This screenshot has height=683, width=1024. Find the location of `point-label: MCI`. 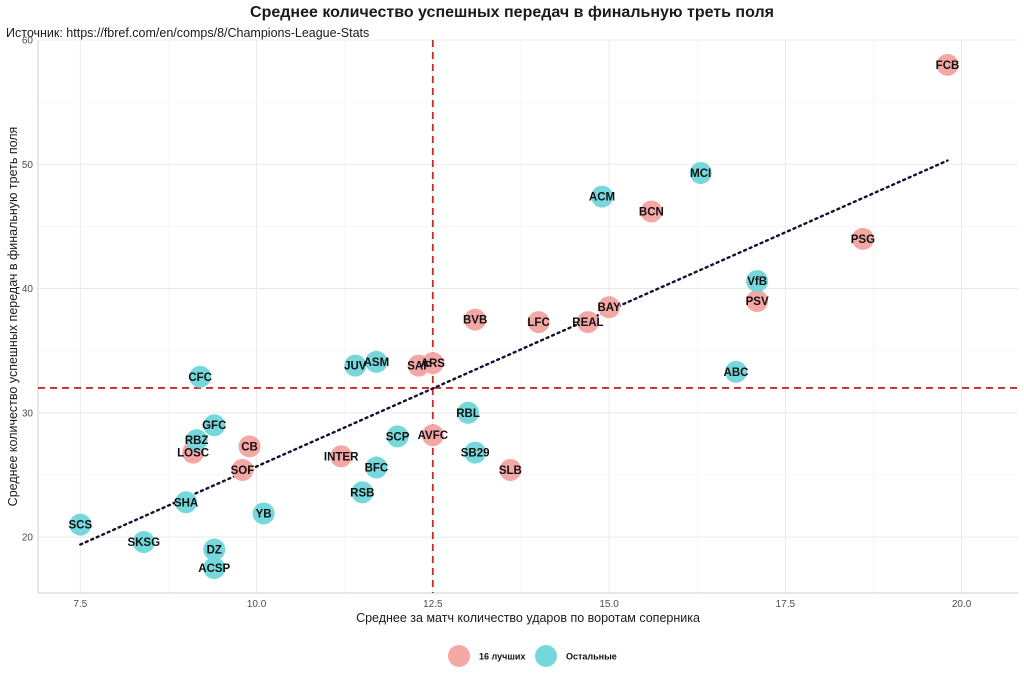

point-label: MCI is located at coordinates (700, 174).